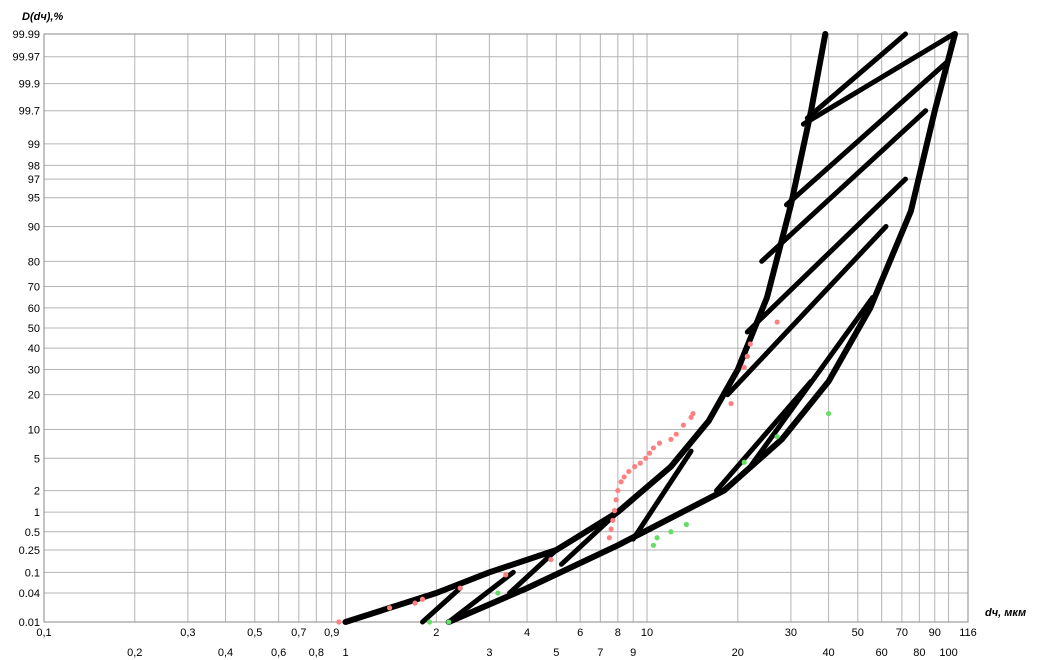  Describe the element at coordinates (828, 653) in the screenshot. I see `x-tick-label: 40` at that location.